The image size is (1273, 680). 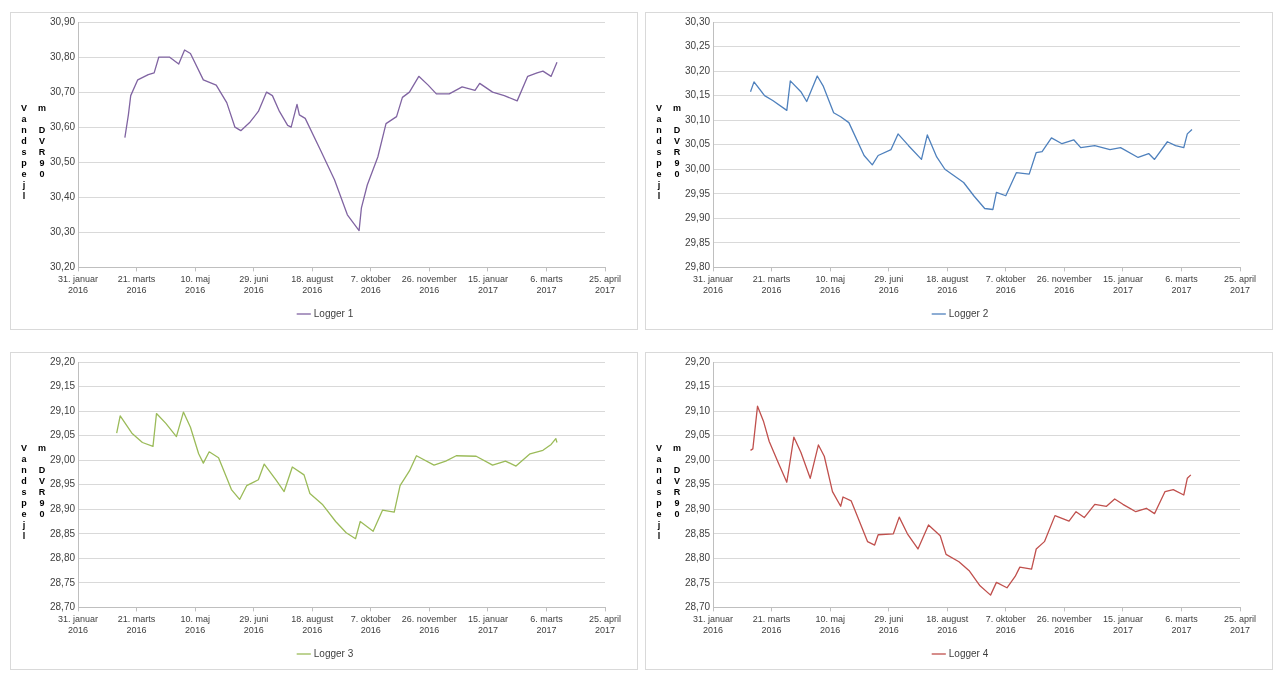 I want to click on y-tick-label: 29,85, so click(x=697, y=242).